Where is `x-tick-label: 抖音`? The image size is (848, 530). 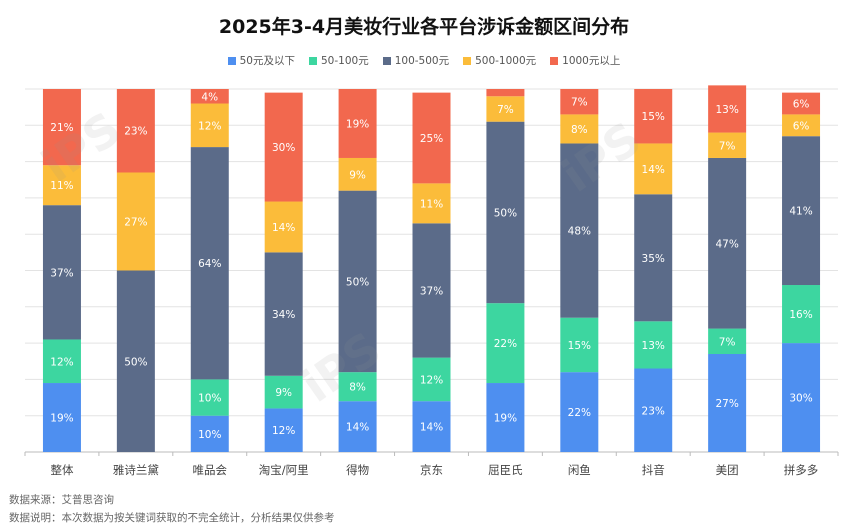
x-tick-label: 抖音 is located at coordinates (653, 470).